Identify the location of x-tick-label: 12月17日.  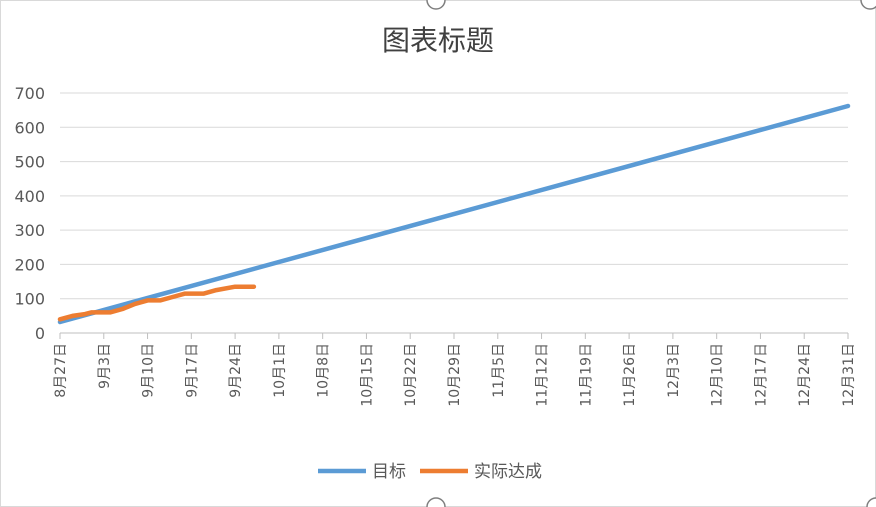
(761, 375).